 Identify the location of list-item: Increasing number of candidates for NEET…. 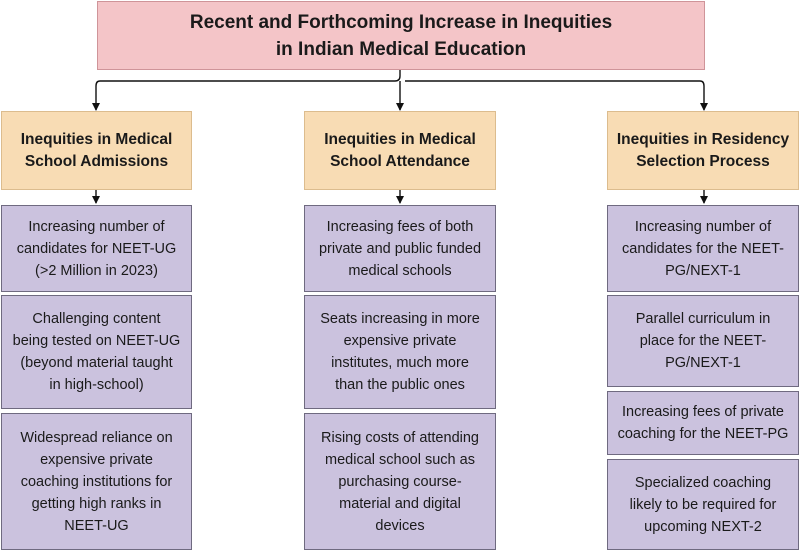
(96, 248).